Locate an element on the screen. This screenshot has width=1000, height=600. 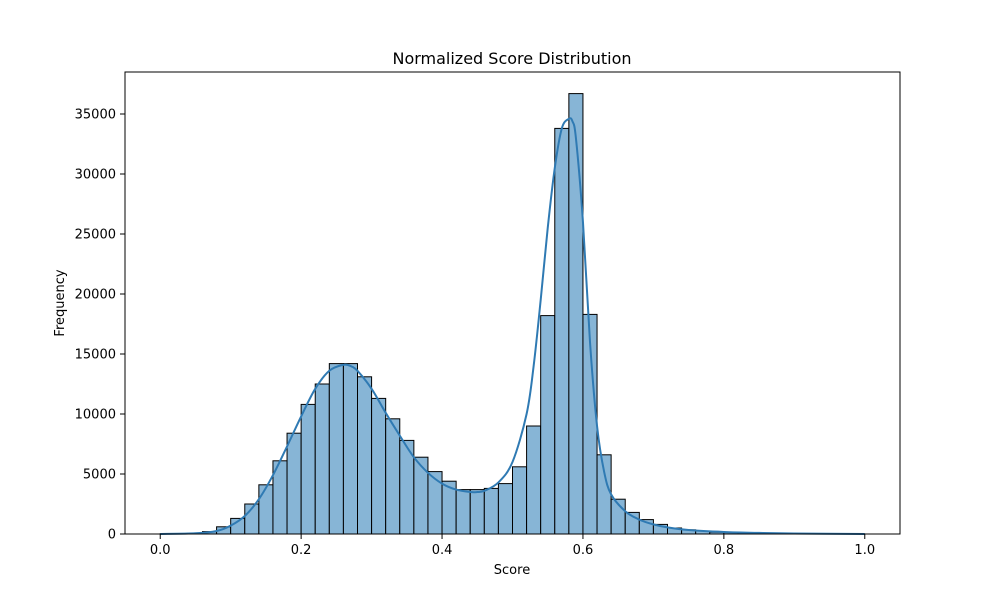
y-tick-label: 0 is located at coordinates (112, 535).